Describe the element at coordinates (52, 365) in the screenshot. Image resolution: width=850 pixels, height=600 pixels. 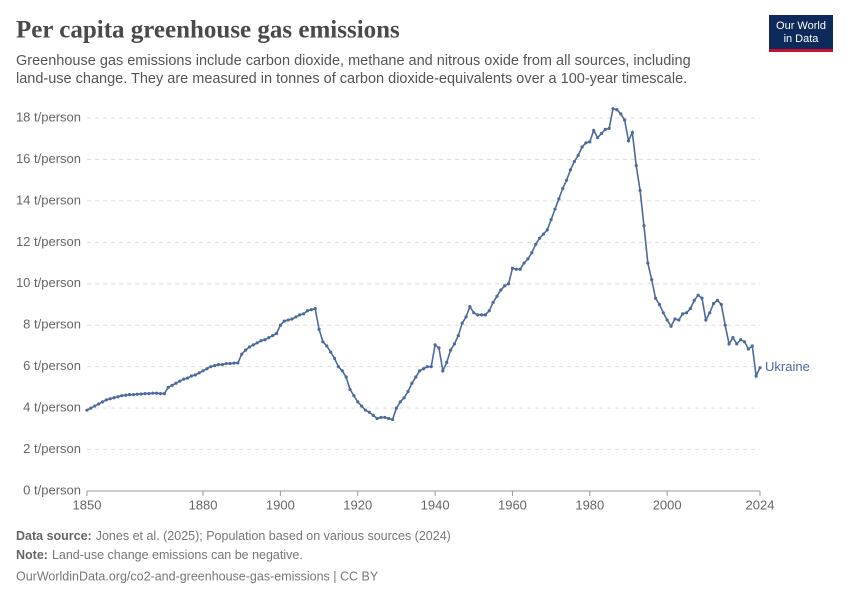
I see `y-tick-label: 6 t/person` at that location.